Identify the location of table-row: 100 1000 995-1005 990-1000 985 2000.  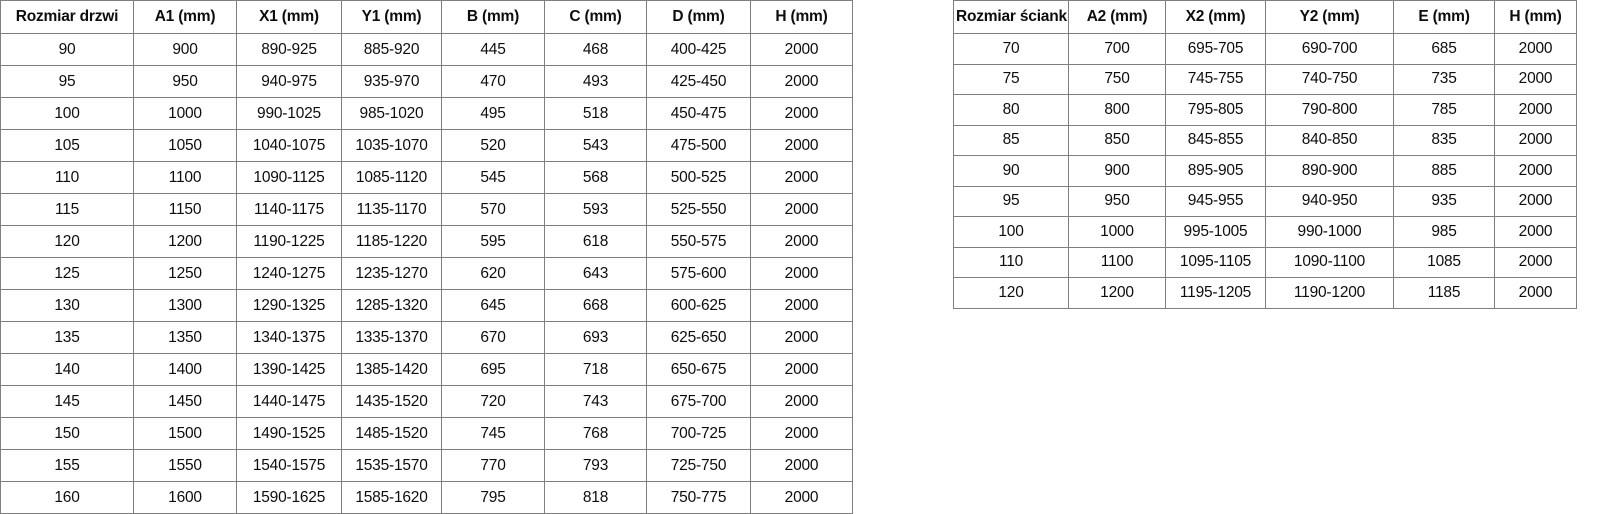
(1265, 232).